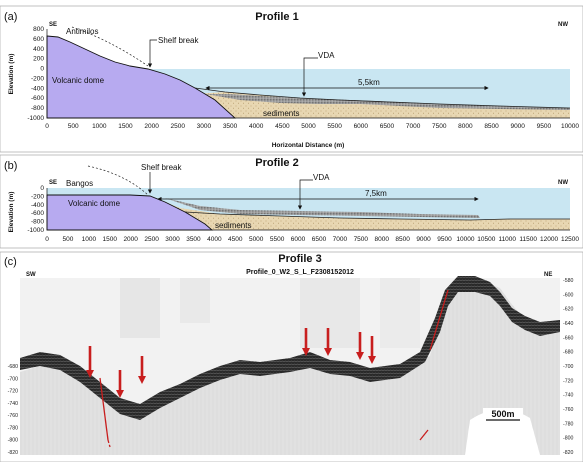  What do you see at coordinates (94, 203) in the screenshot?
I see `dome-label-b: Volcanic dome` at bounding box center [94, 203].